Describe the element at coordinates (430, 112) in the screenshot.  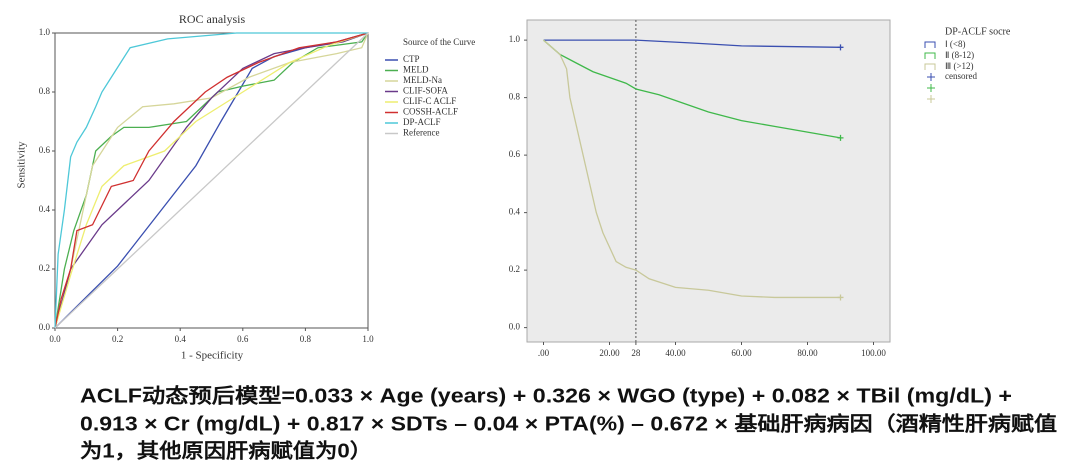
I see `legend-label: COSSH-ACLF` at that location.